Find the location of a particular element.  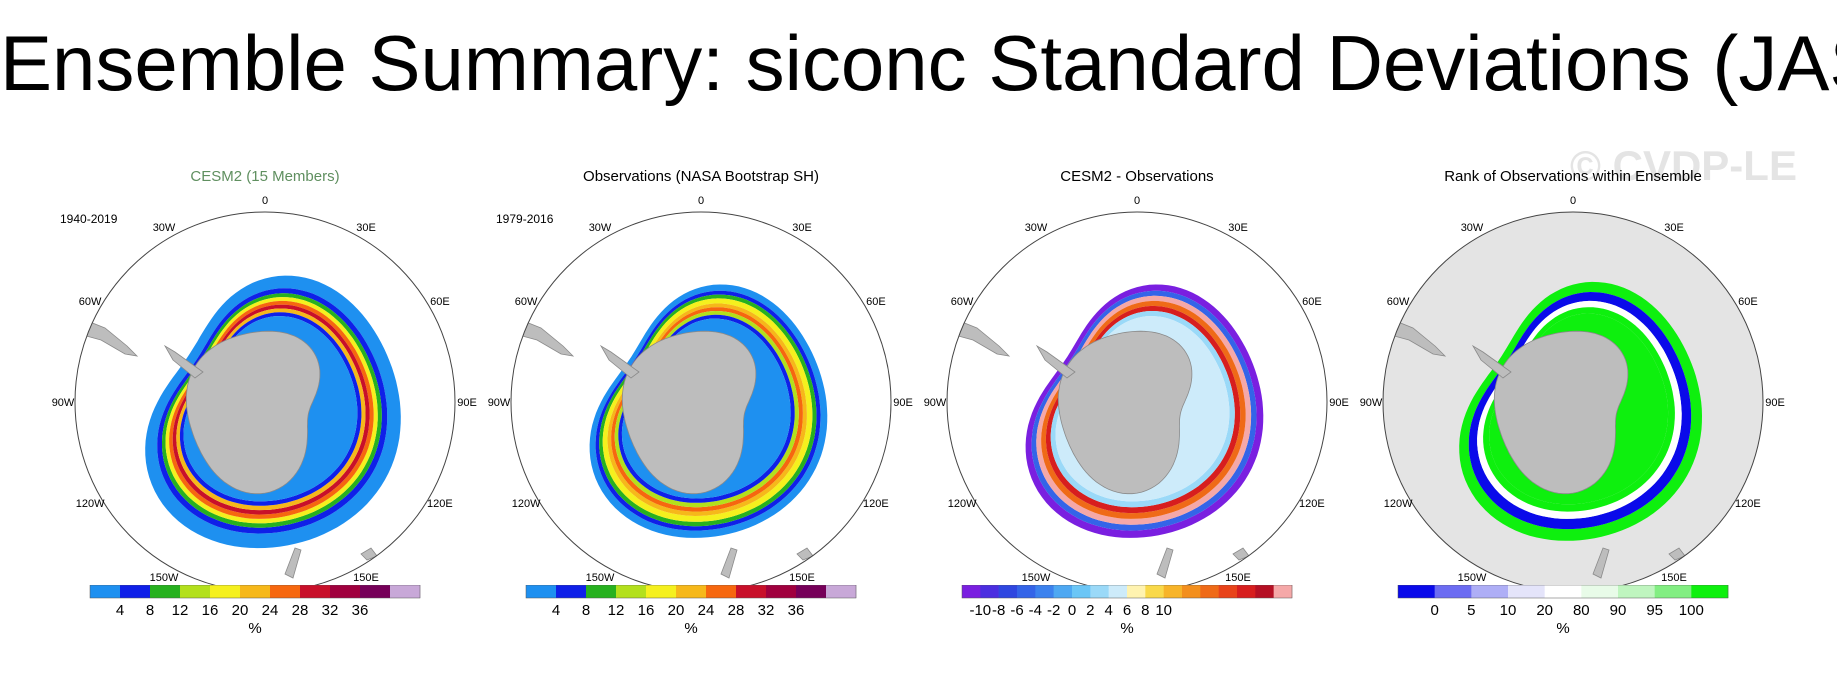

longitude-label: 120W is located at coordinates (526, 504).